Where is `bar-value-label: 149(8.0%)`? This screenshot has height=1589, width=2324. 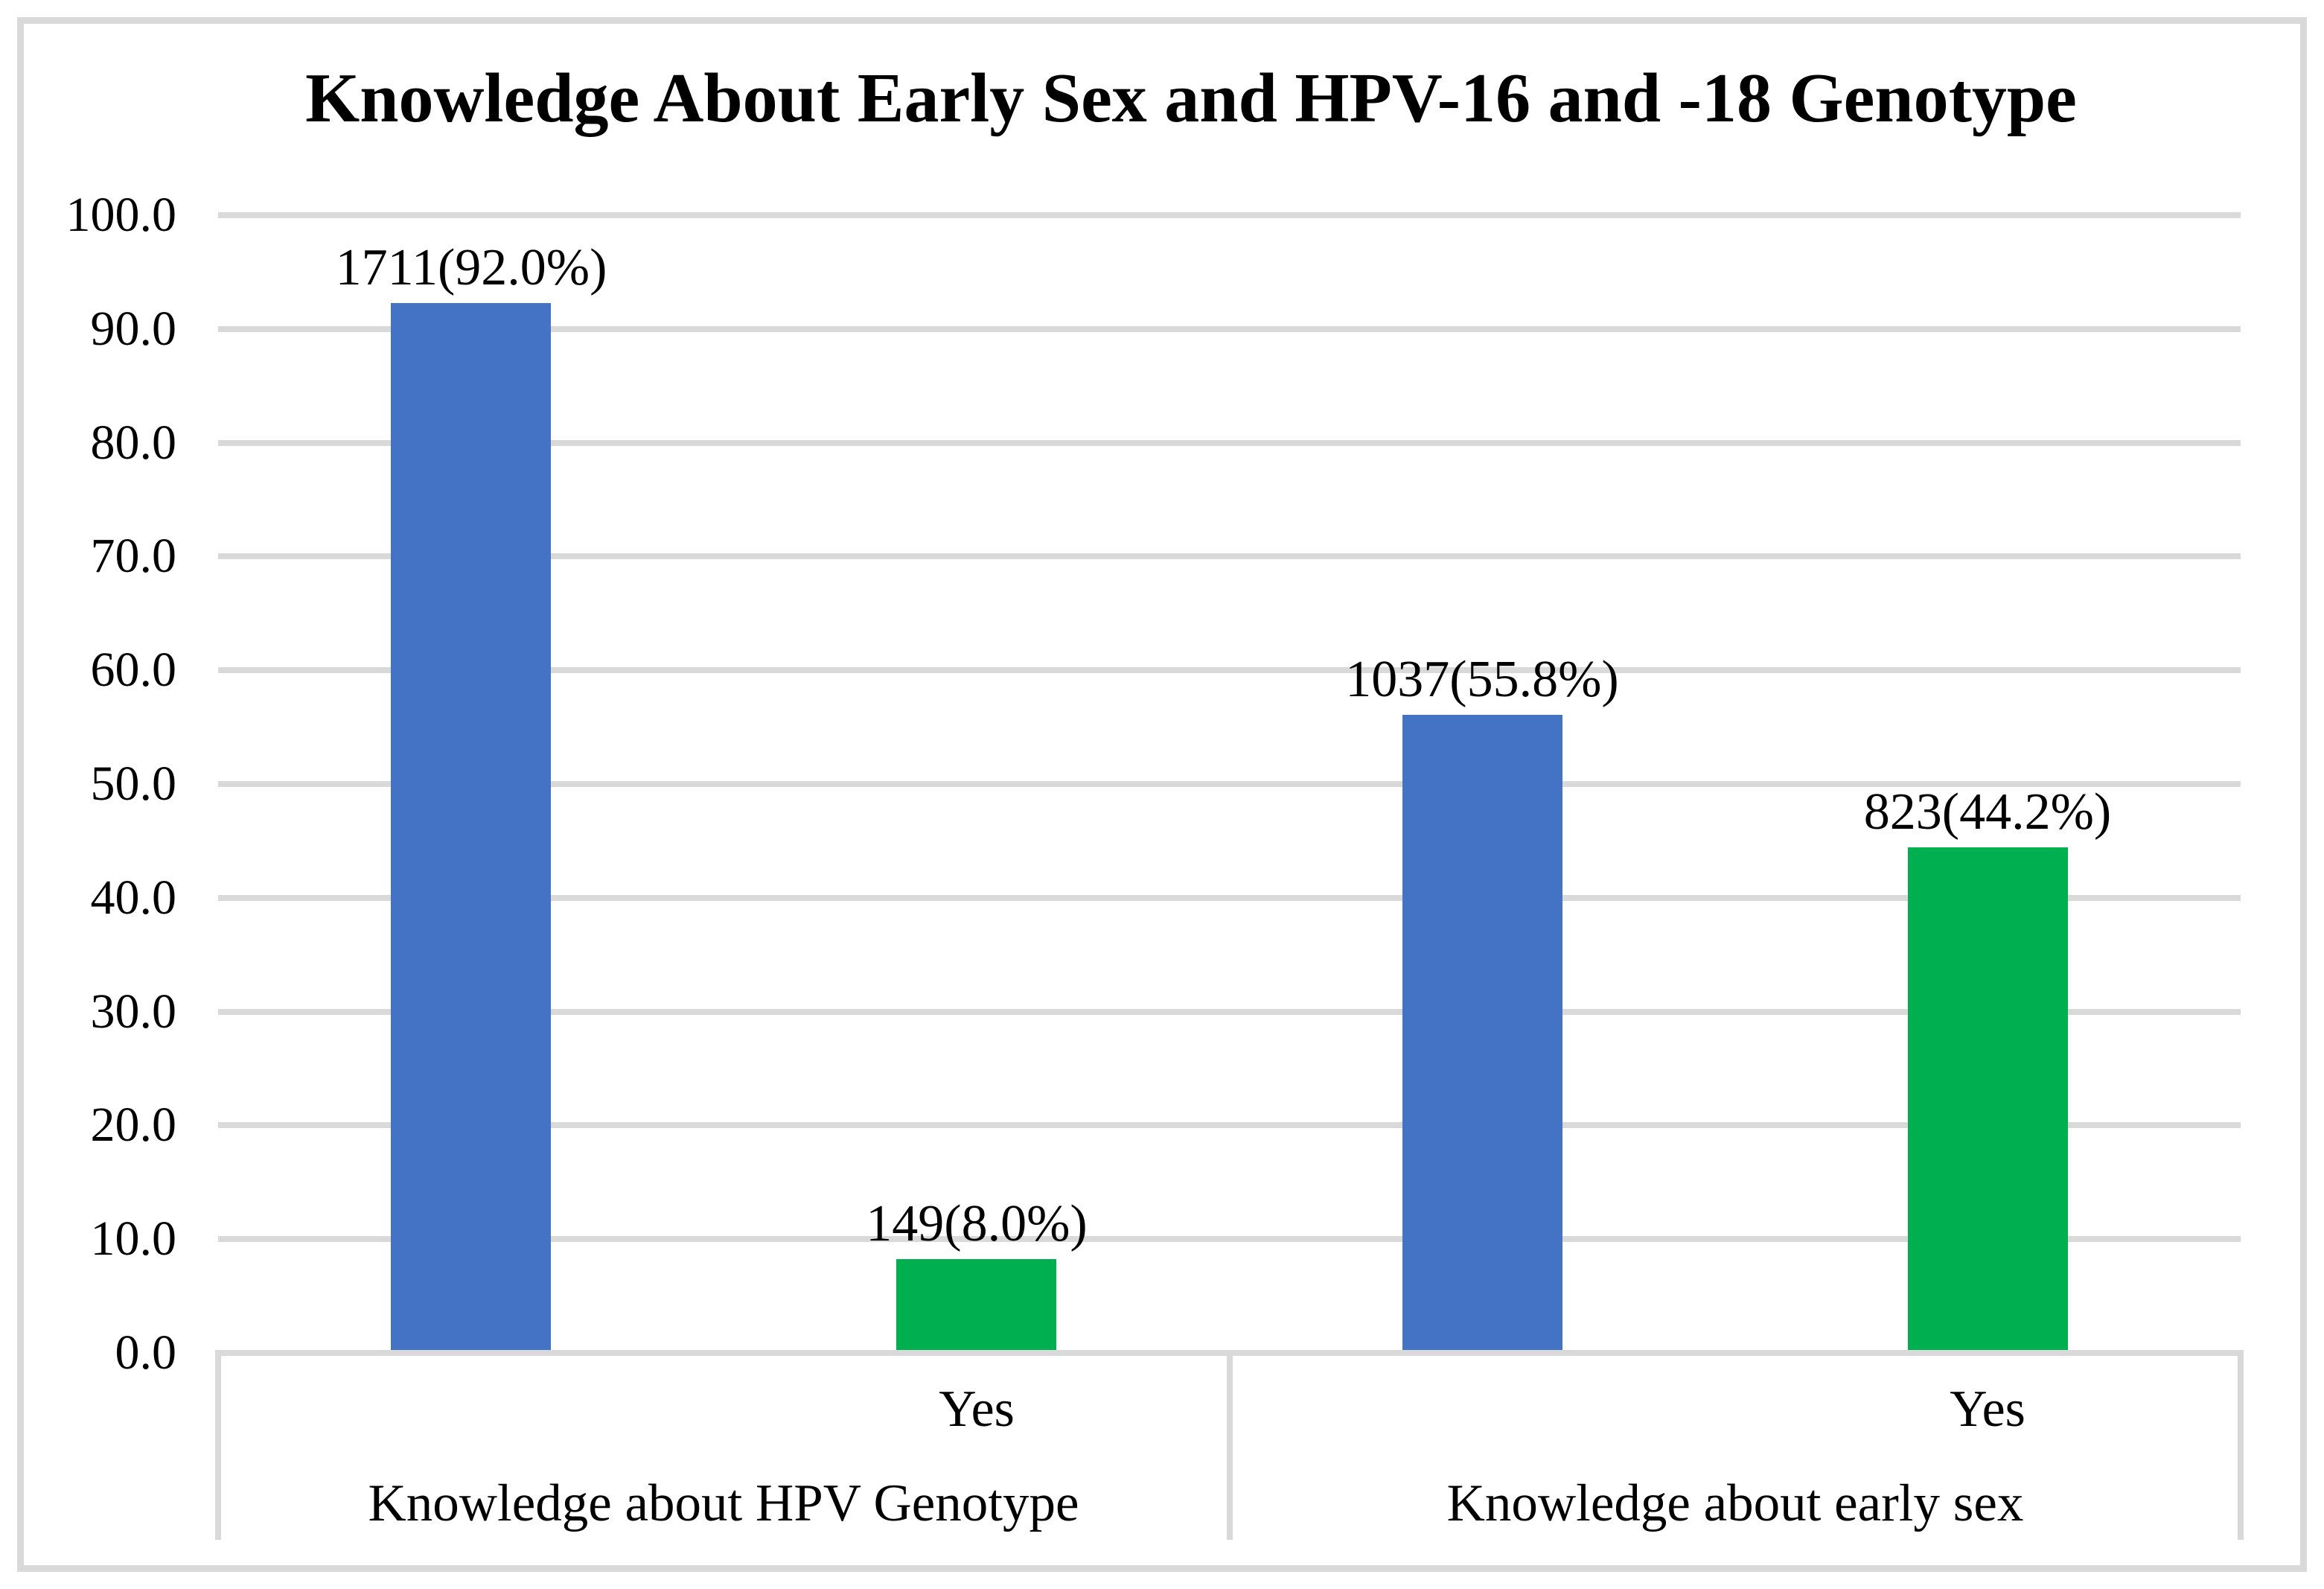 bar-value-label: 149(8.0%) is located at coordinates (977, 1224).